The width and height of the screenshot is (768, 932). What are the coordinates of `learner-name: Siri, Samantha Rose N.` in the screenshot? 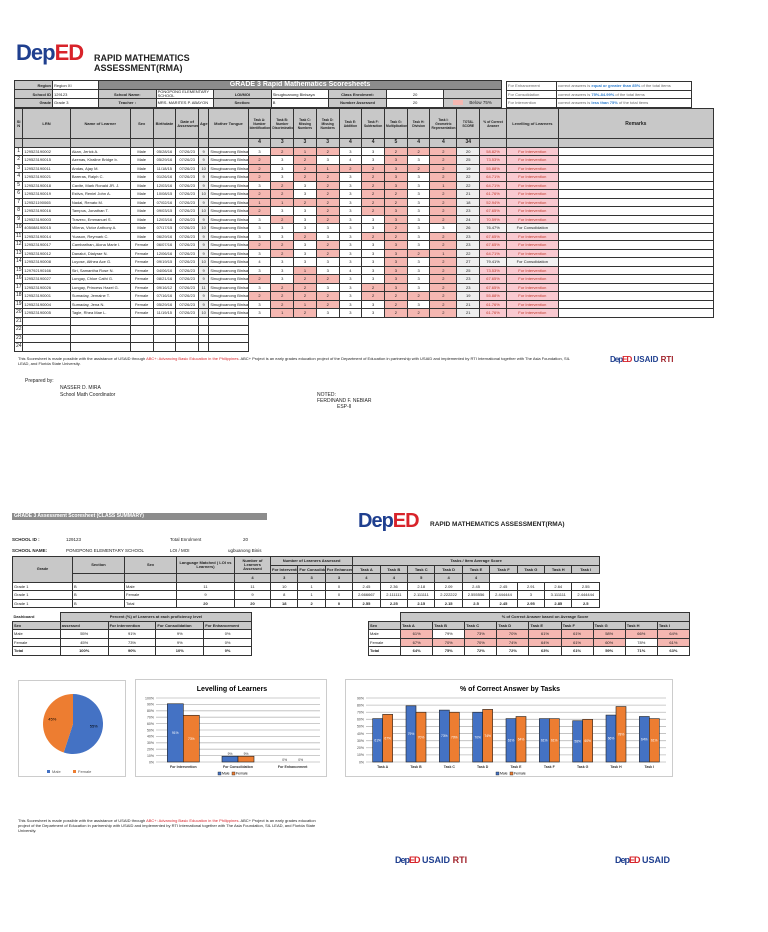 It's located at (100, 270).